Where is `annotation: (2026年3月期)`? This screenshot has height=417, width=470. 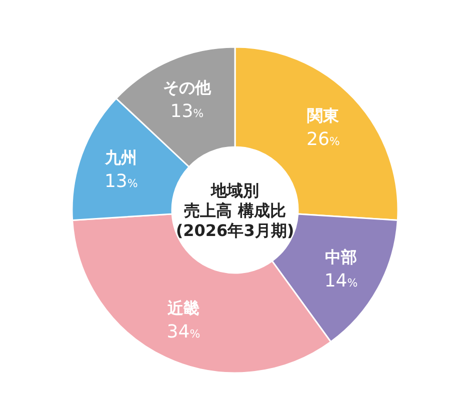
annotation: (2026年3月期) is located at coordinates (235, 230).